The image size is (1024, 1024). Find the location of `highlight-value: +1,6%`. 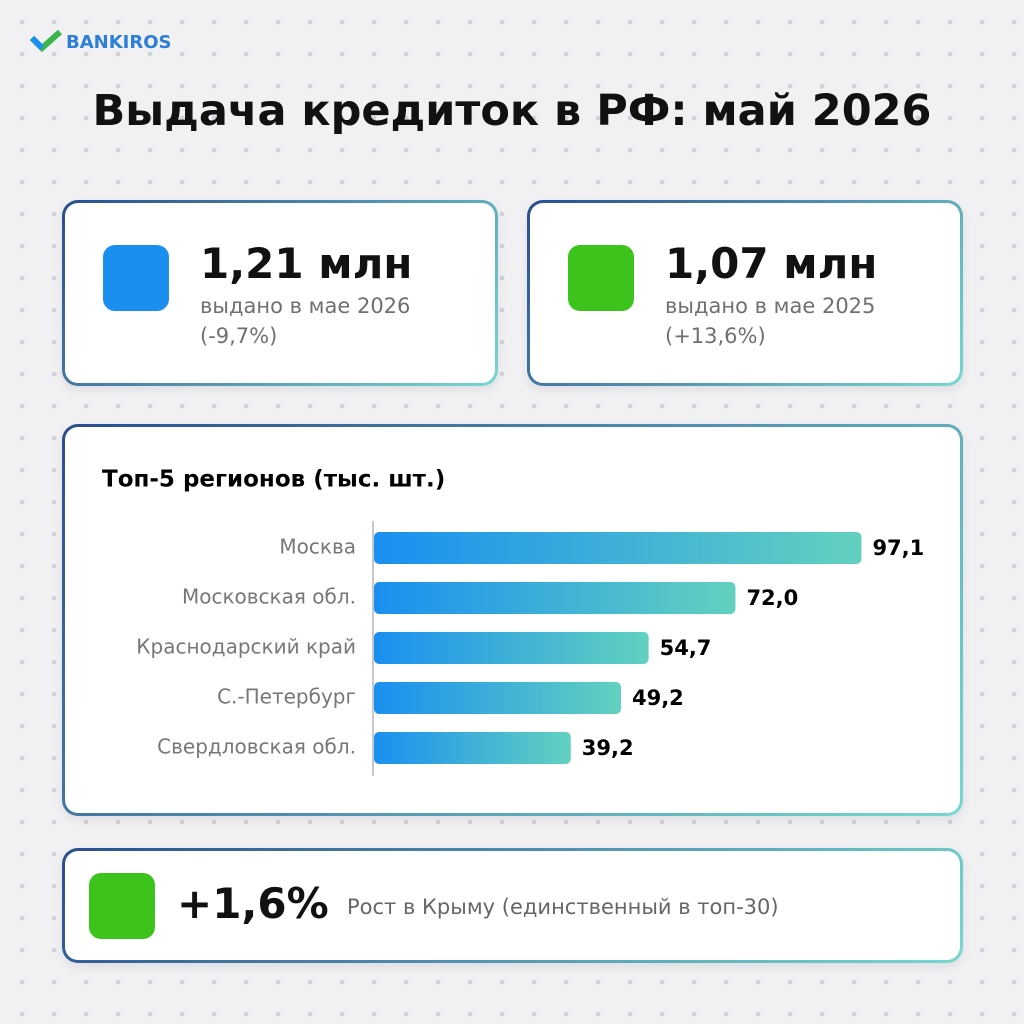

highlight-value: +1,6% is located at coordinates (253, 903).